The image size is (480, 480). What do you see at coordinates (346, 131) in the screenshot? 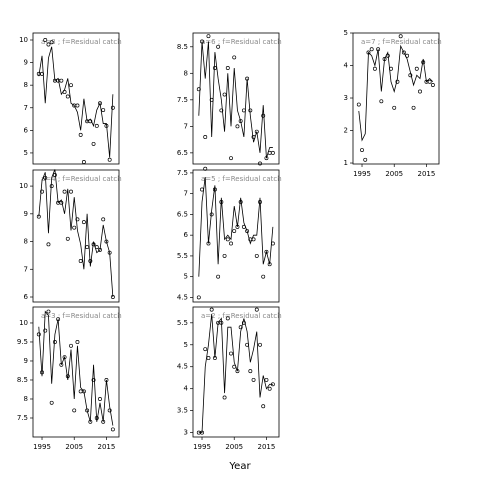
I see `y-tick-label: 2` at bounding box center [346, 131].